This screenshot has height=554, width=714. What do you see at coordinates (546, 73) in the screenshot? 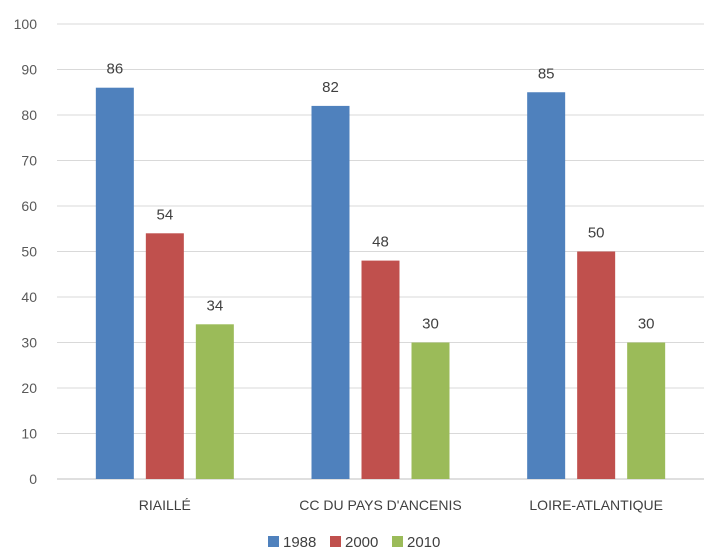
I see `data-label: 85` at bounding box center [546, 73].